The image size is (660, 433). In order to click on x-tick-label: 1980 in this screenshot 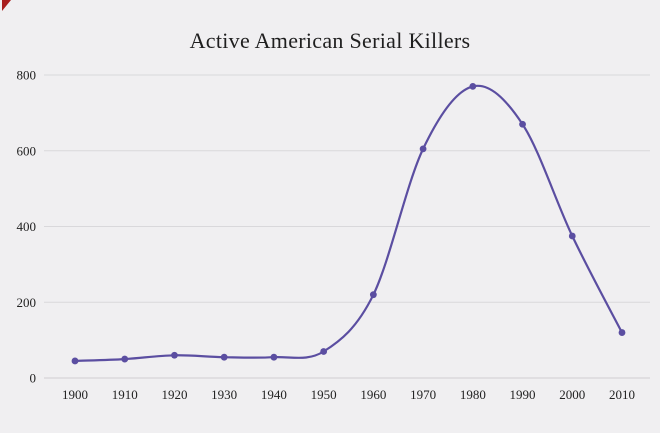, I will do `click(473, 394)`.